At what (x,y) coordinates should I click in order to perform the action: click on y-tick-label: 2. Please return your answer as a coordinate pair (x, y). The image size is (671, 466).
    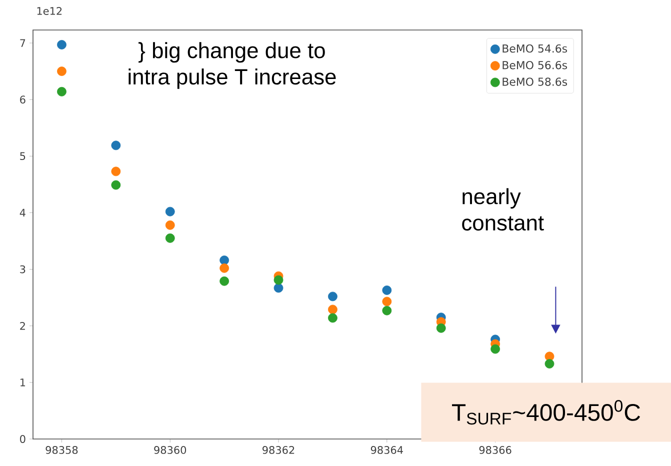
    Looking at the image, I should click on (22, 326).